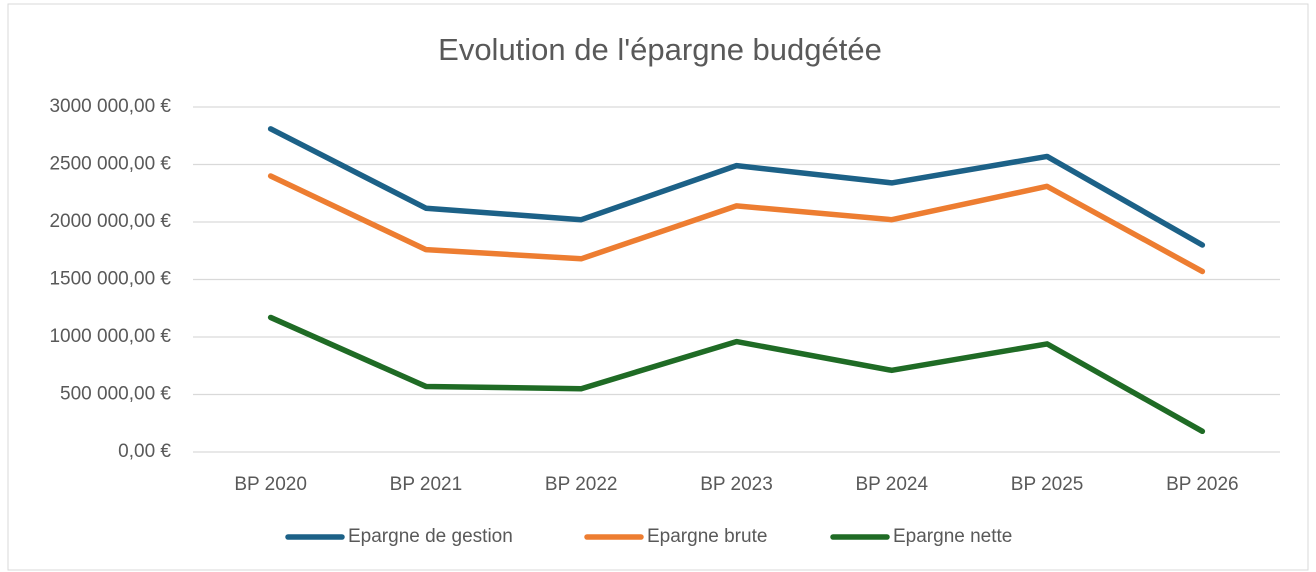 This screenshot has width=1316, height=572. What do you see at coordinates (110, 336) in the screenshot?
I see `y-tick-label: 1000 000,00 €` at bounding box center [110, 336].